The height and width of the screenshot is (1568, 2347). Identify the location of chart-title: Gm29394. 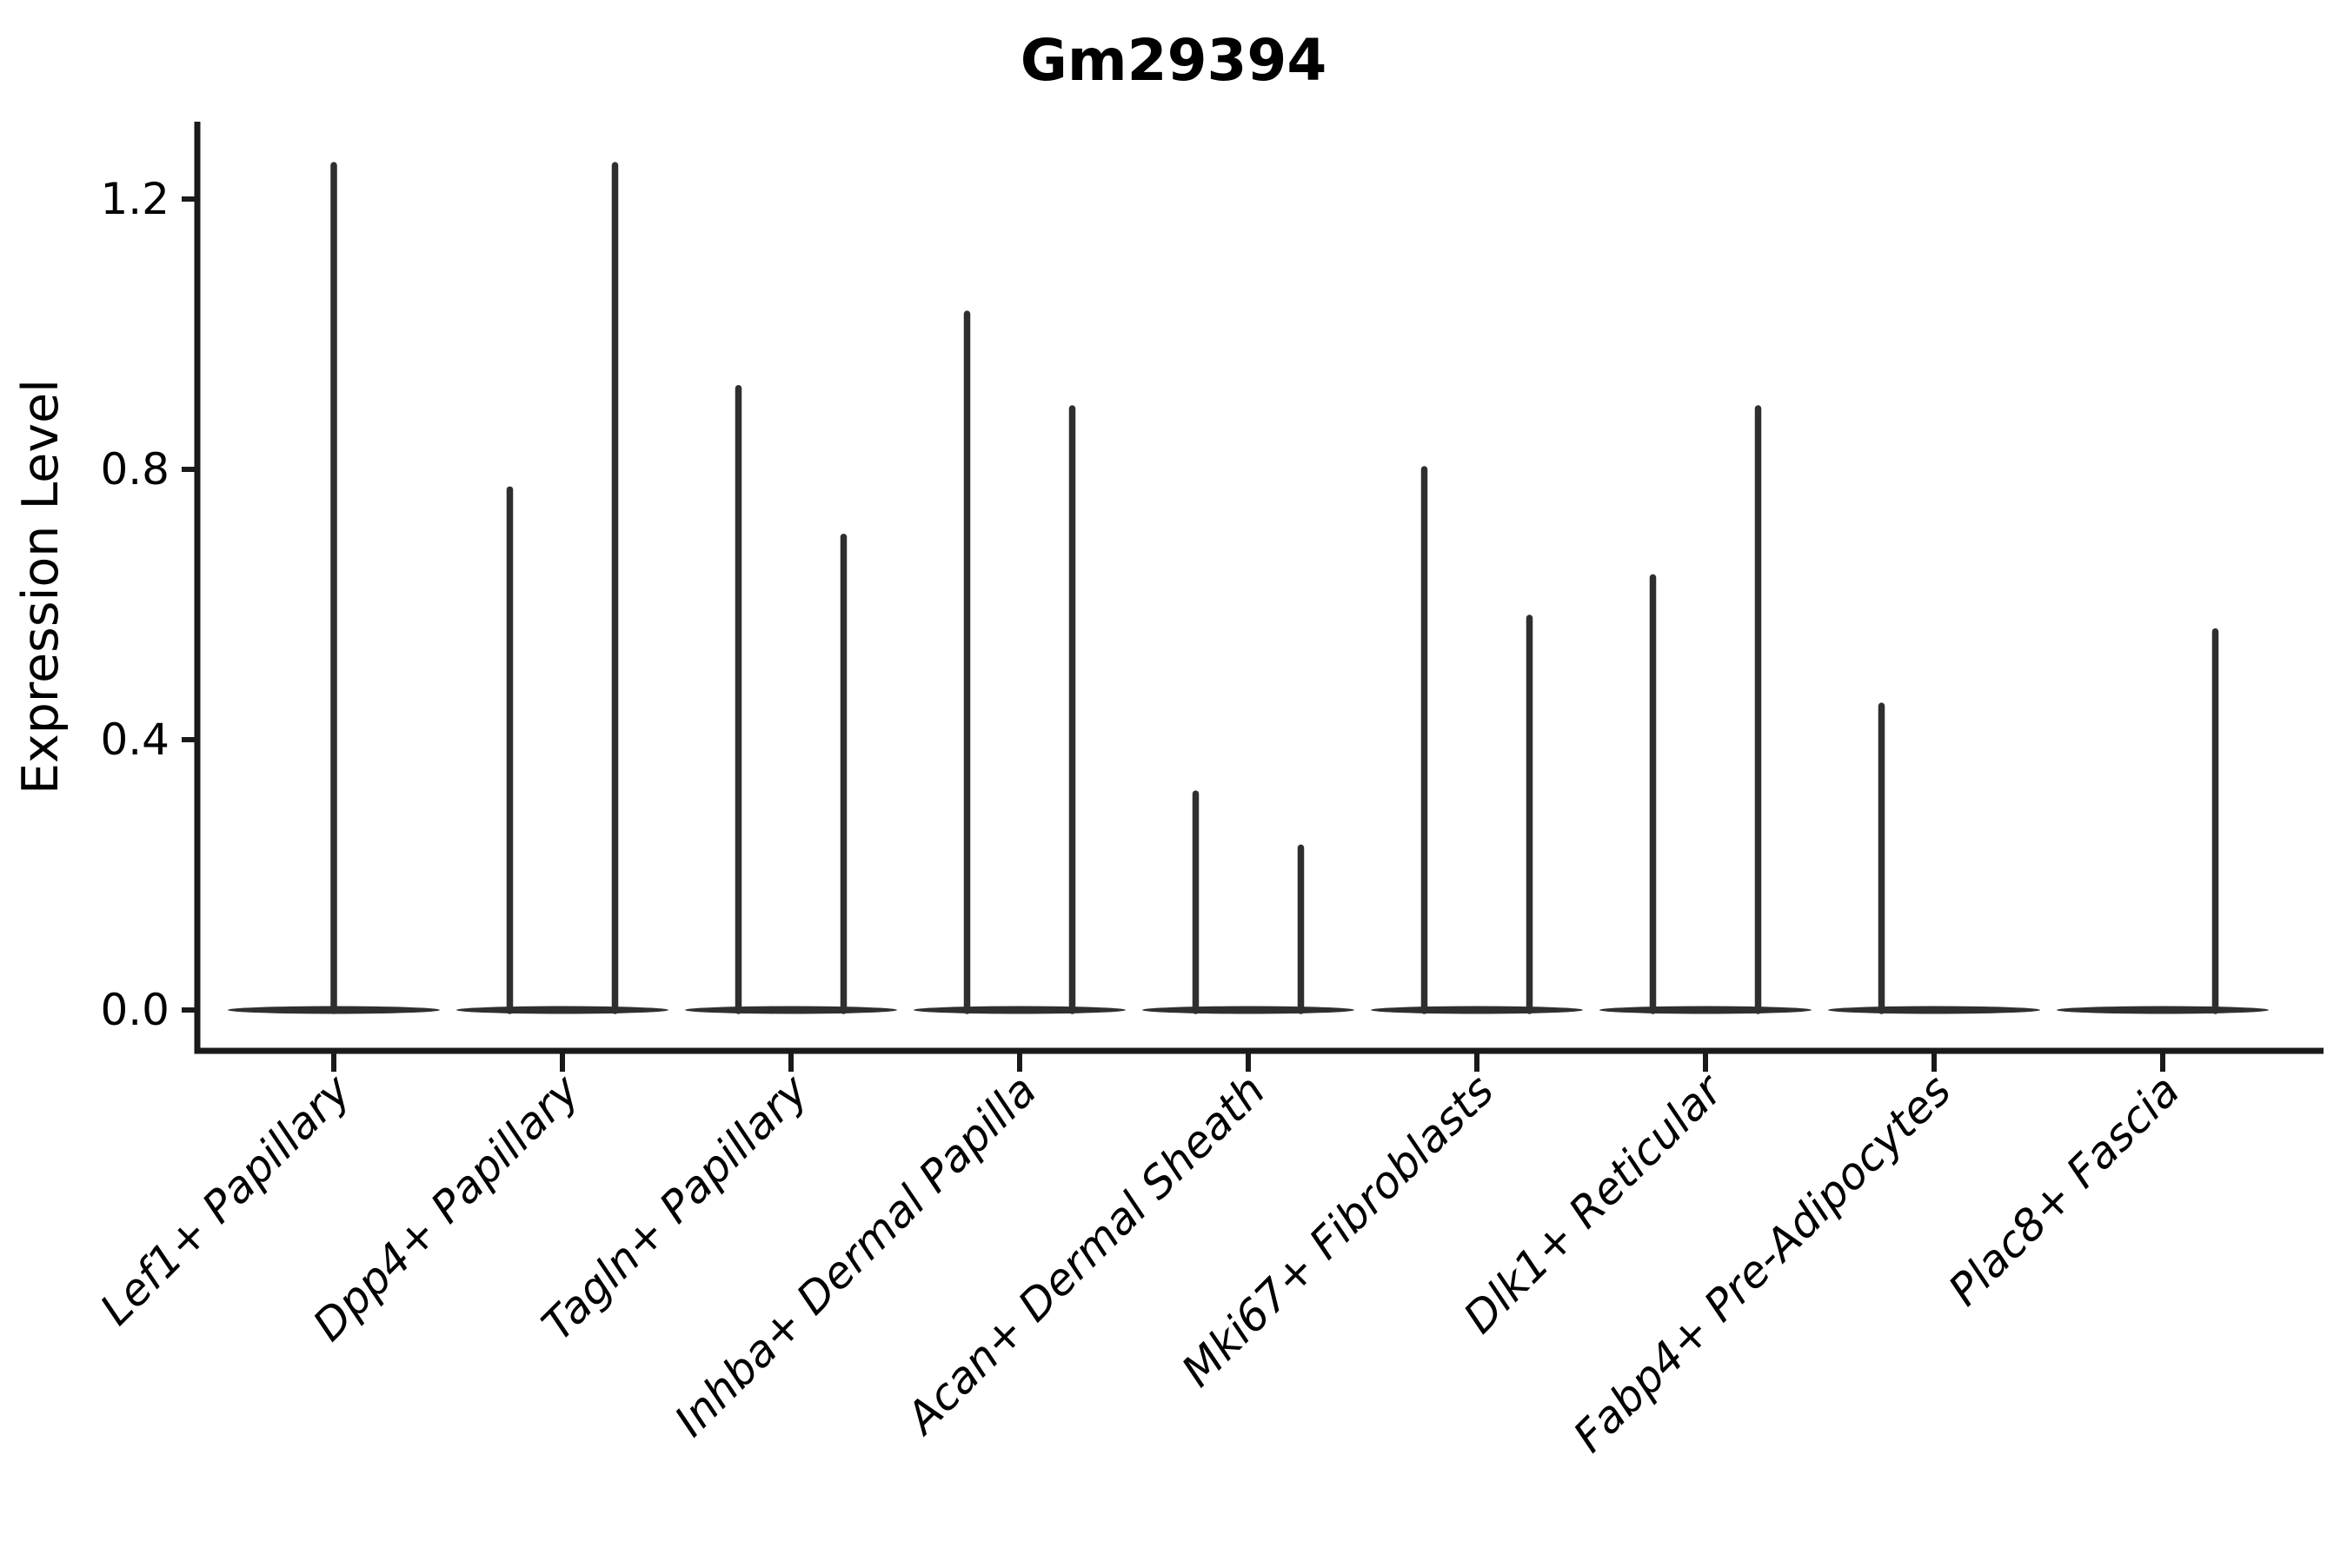
(1174, 60).